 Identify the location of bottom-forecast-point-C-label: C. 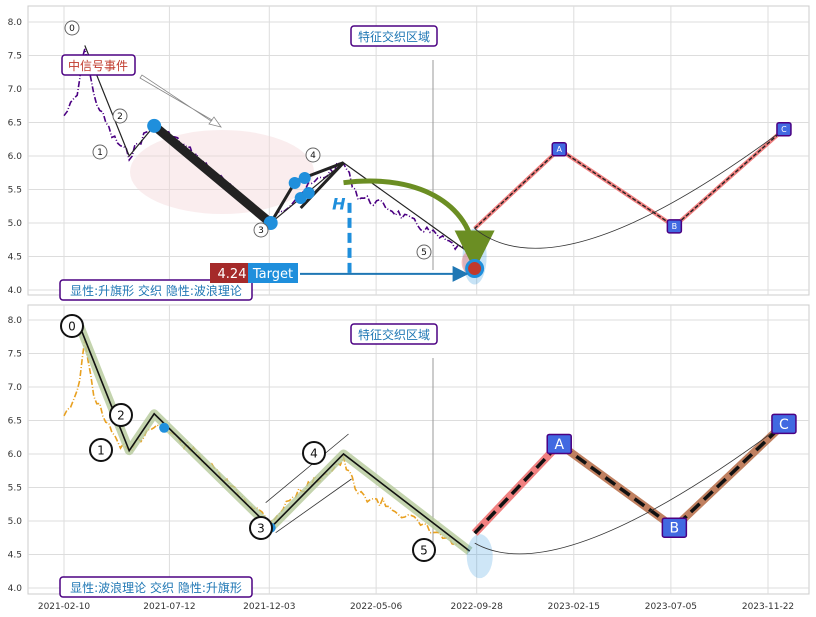
(784, 425).